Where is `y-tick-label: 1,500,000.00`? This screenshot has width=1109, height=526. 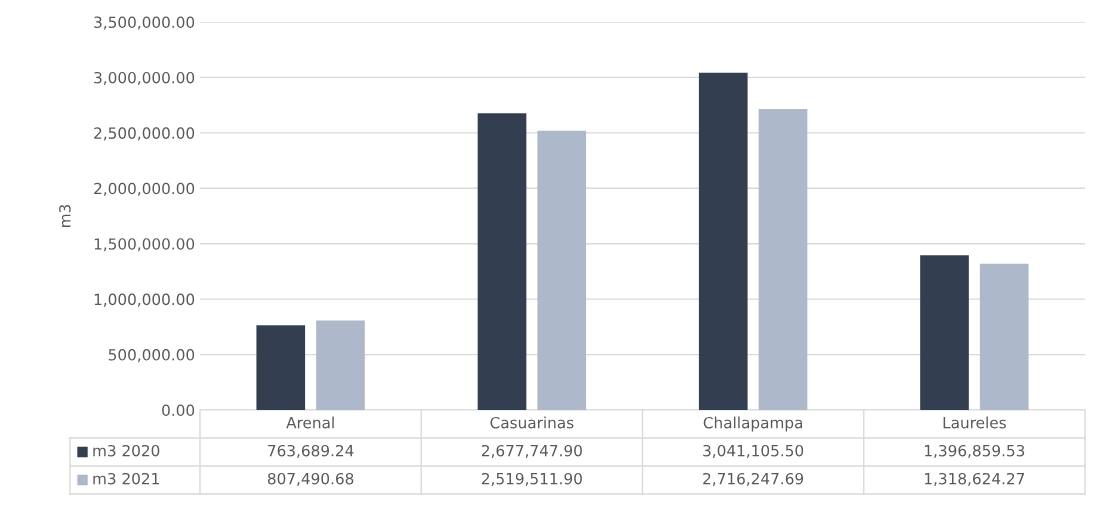 y-tick-label: 1,500,000.00 is located at coordinates (144, 245).